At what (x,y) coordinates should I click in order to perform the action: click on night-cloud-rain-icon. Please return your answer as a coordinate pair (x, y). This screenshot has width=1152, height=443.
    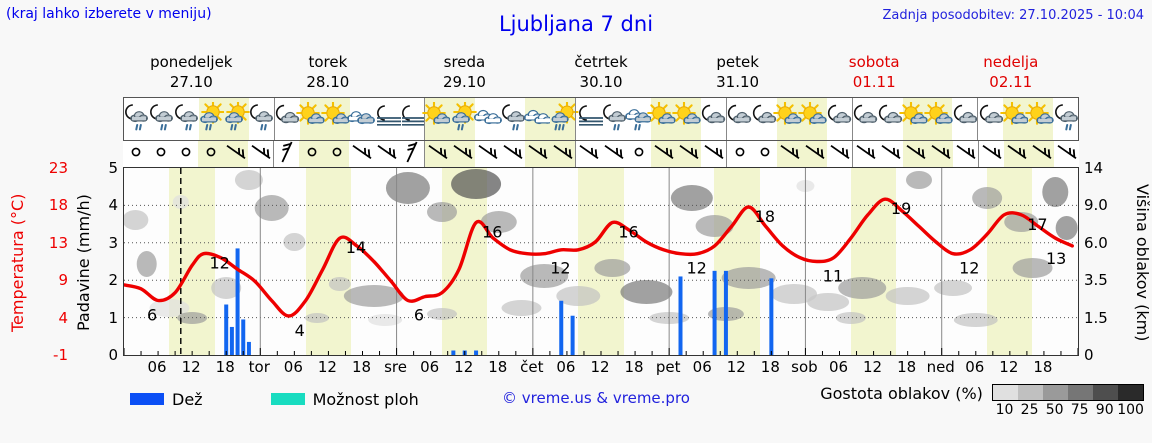
    Looking at the image, I should click on (161, 119).